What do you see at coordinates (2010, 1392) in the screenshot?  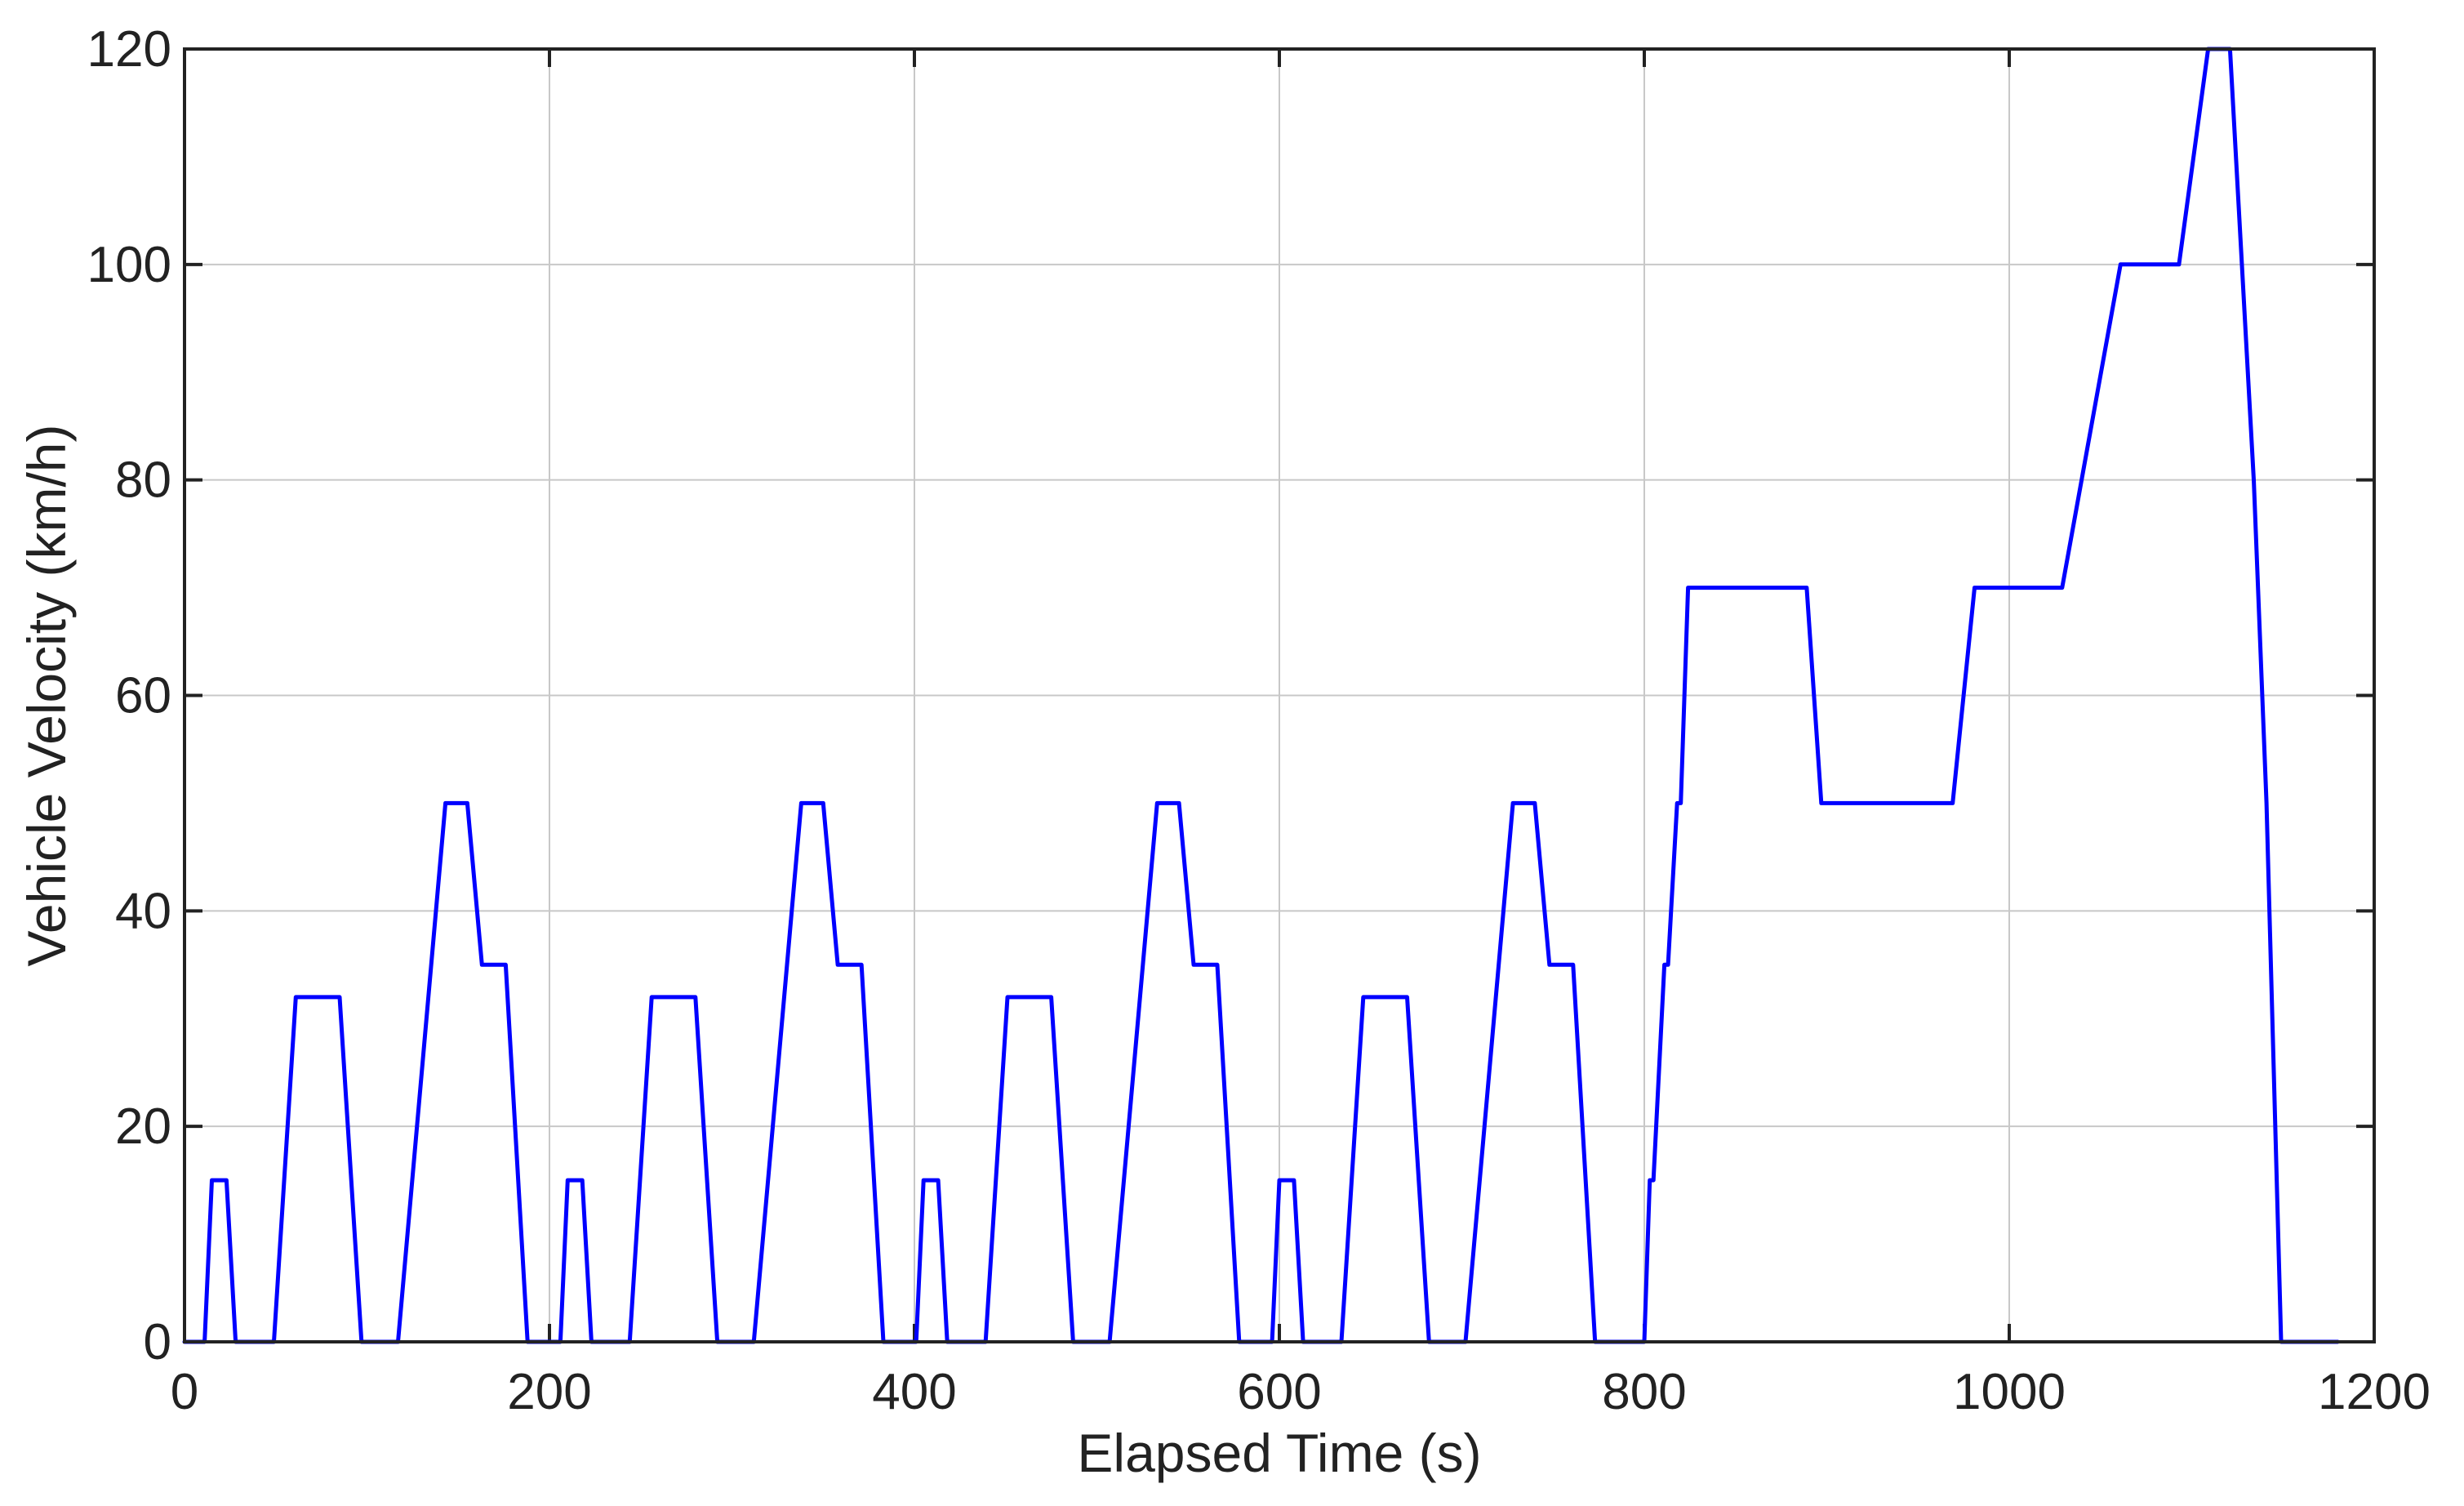 I see `x-tick-label: 1000` at bounding box center [2010, 1392].